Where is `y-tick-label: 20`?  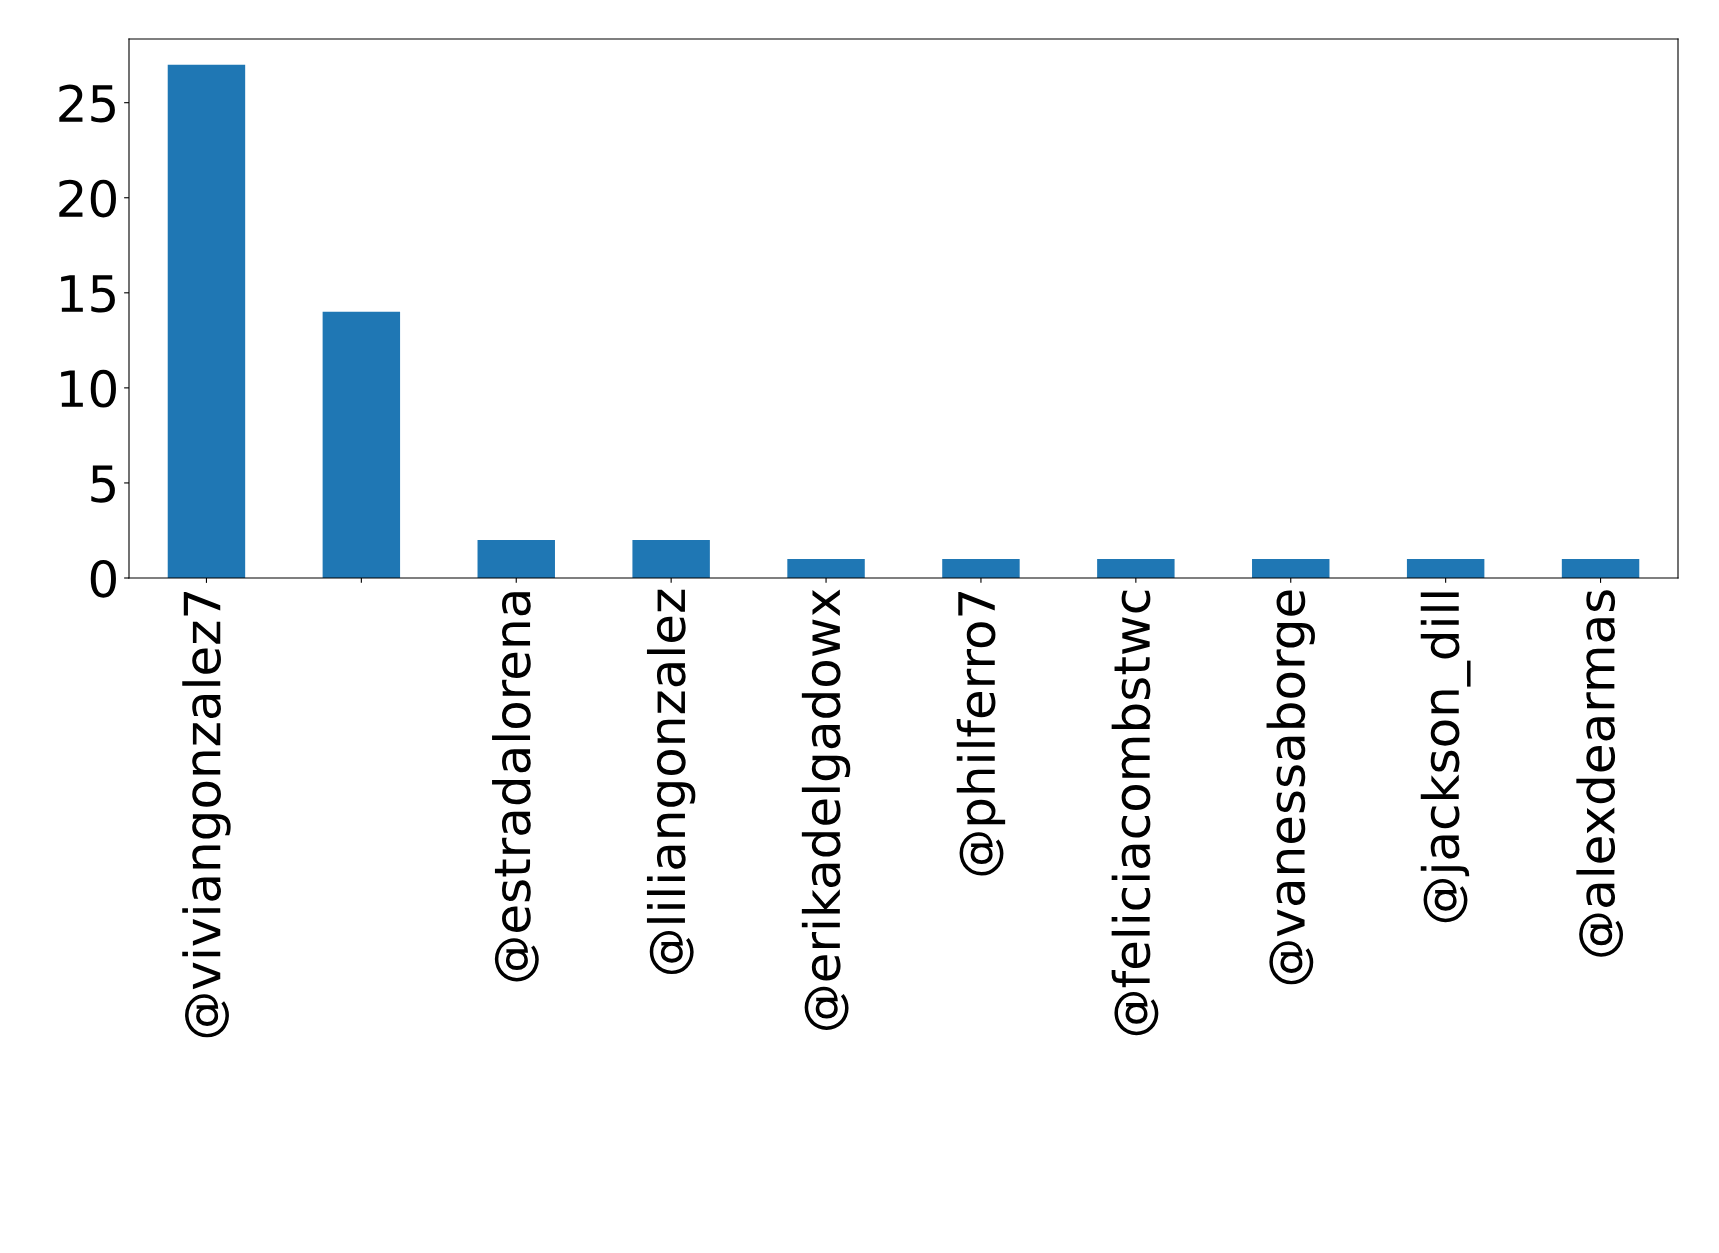
y-tick-label: 20 is located at coordinates (87, 198).